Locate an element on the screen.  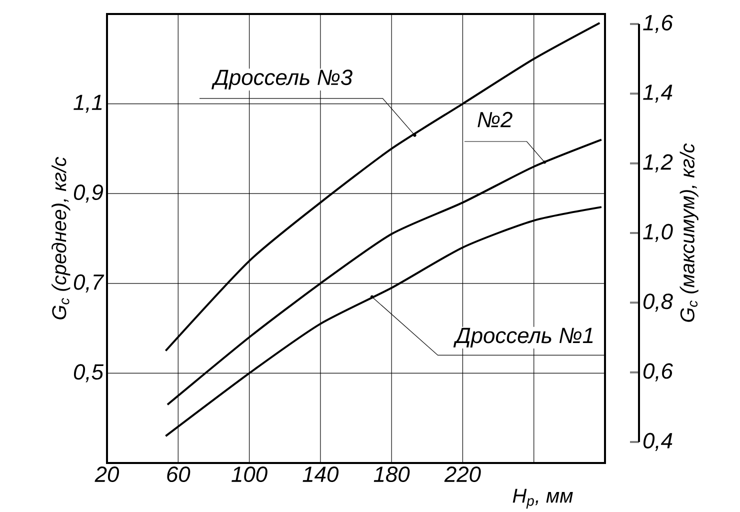
annotation: Дроссель №1 is located at coordinates (523, 338).